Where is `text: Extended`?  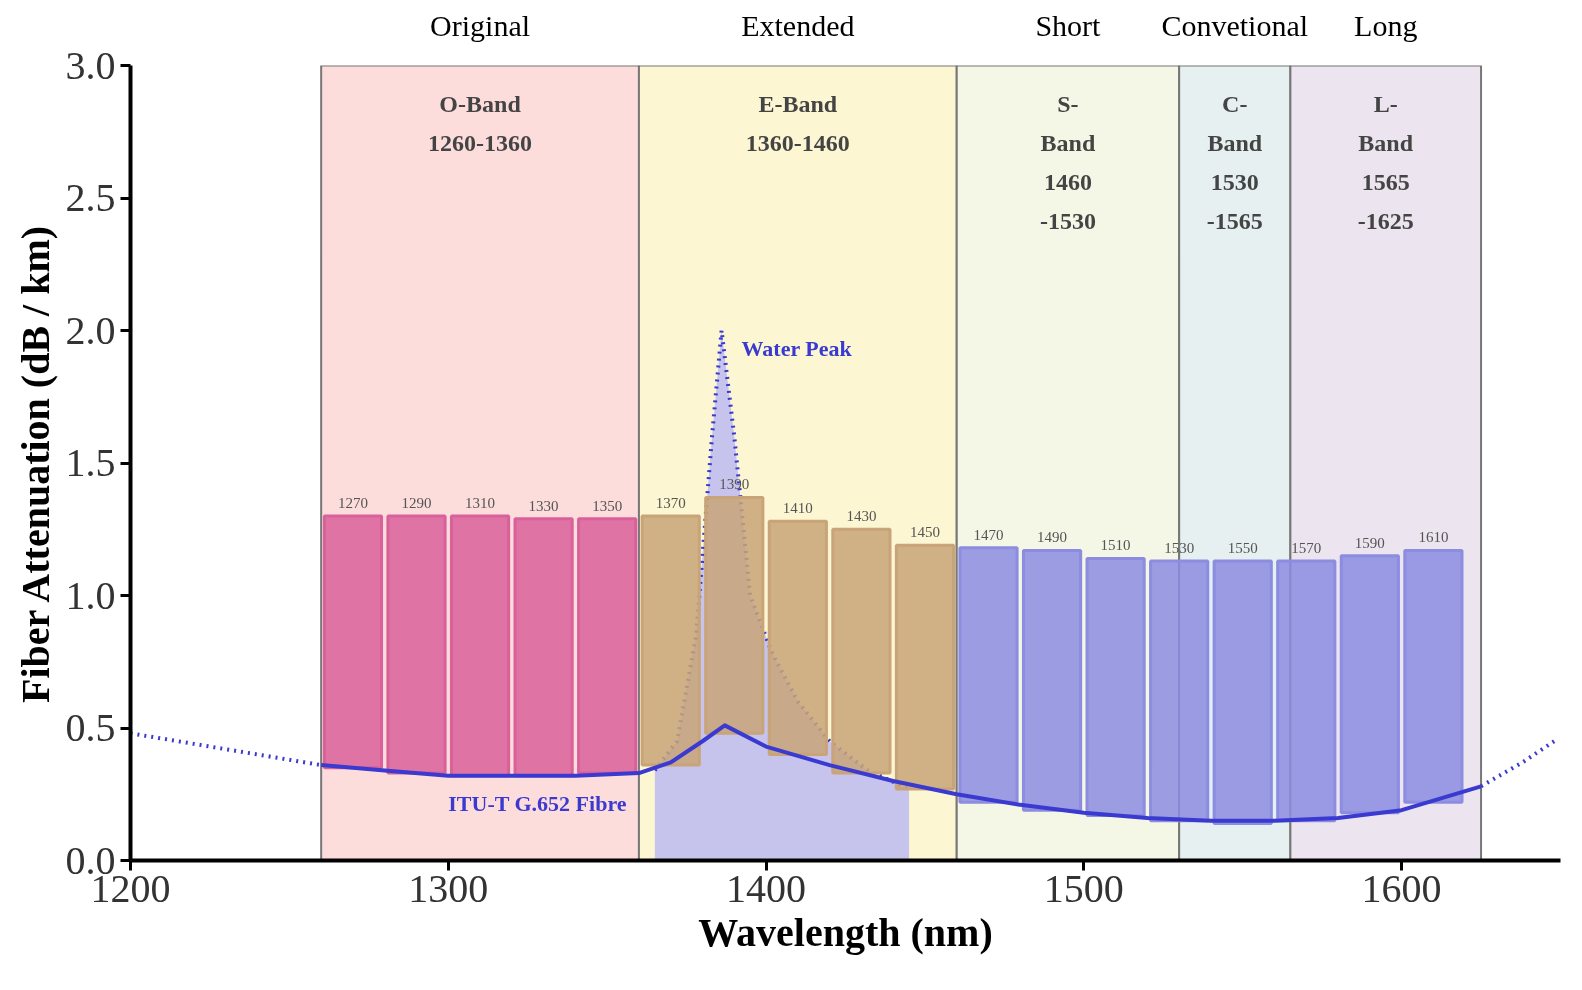 text: Extended is located at coordinates (798, 25).